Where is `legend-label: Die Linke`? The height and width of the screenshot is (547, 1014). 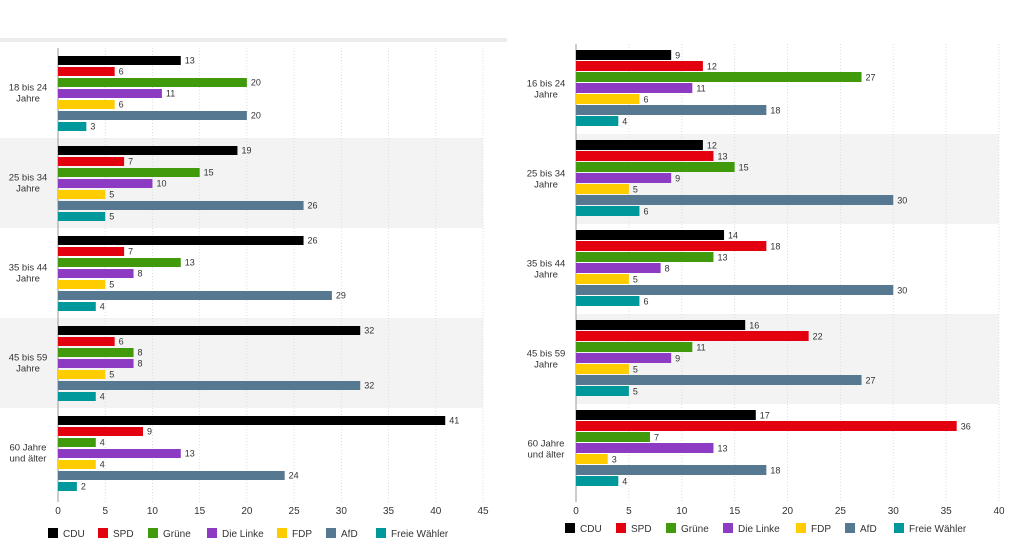
legend-label: Die Linke is located at coordinates (759, 529).